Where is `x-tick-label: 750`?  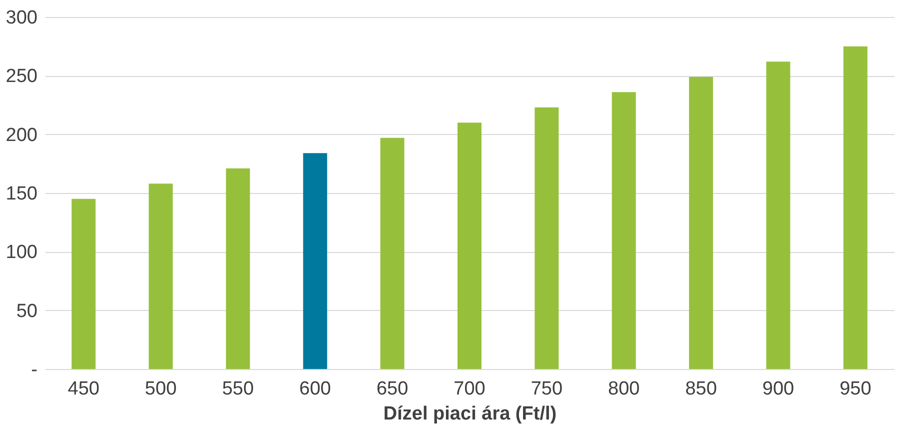
x-tick-label: 750 is located at coordinates (546, 389).